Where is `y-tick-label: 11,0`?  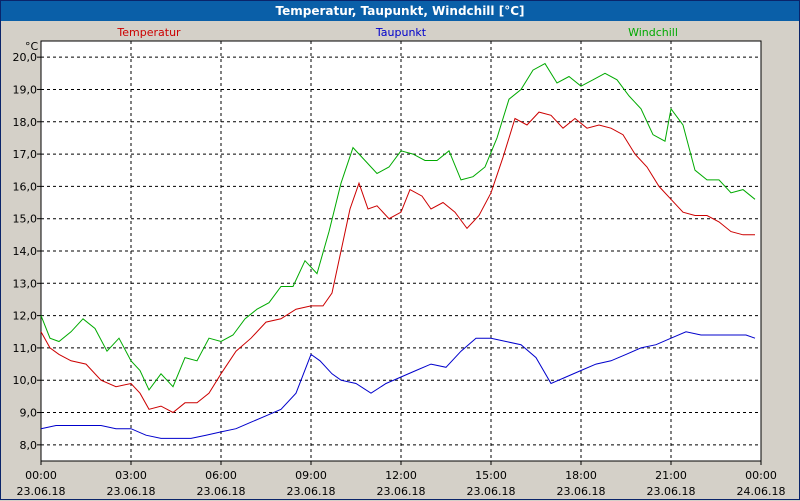
y-tick-label: 11,0 is located at coordinates (25, 348).